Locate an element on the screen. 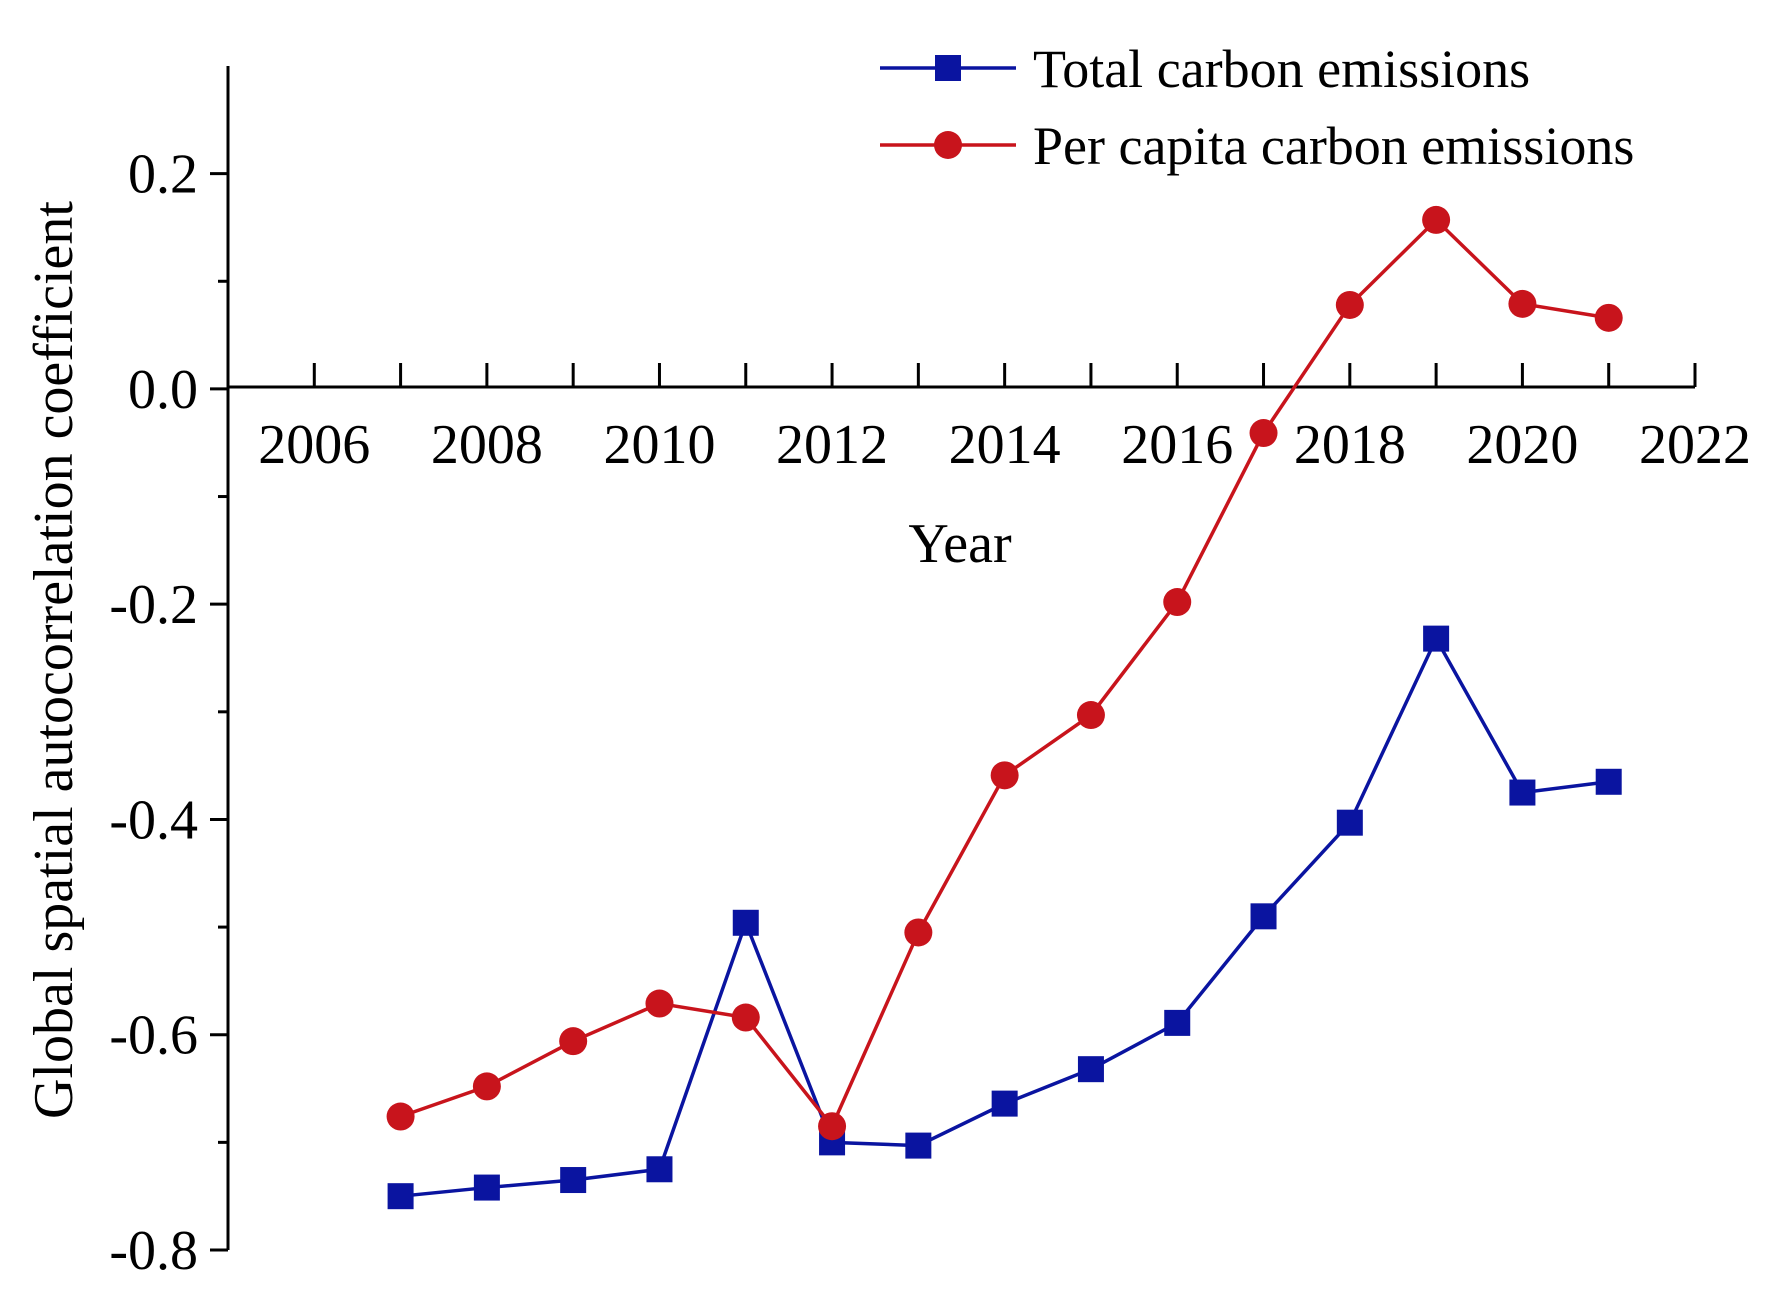  x-tick-label: 2008 is located at coordinates (487, 445).